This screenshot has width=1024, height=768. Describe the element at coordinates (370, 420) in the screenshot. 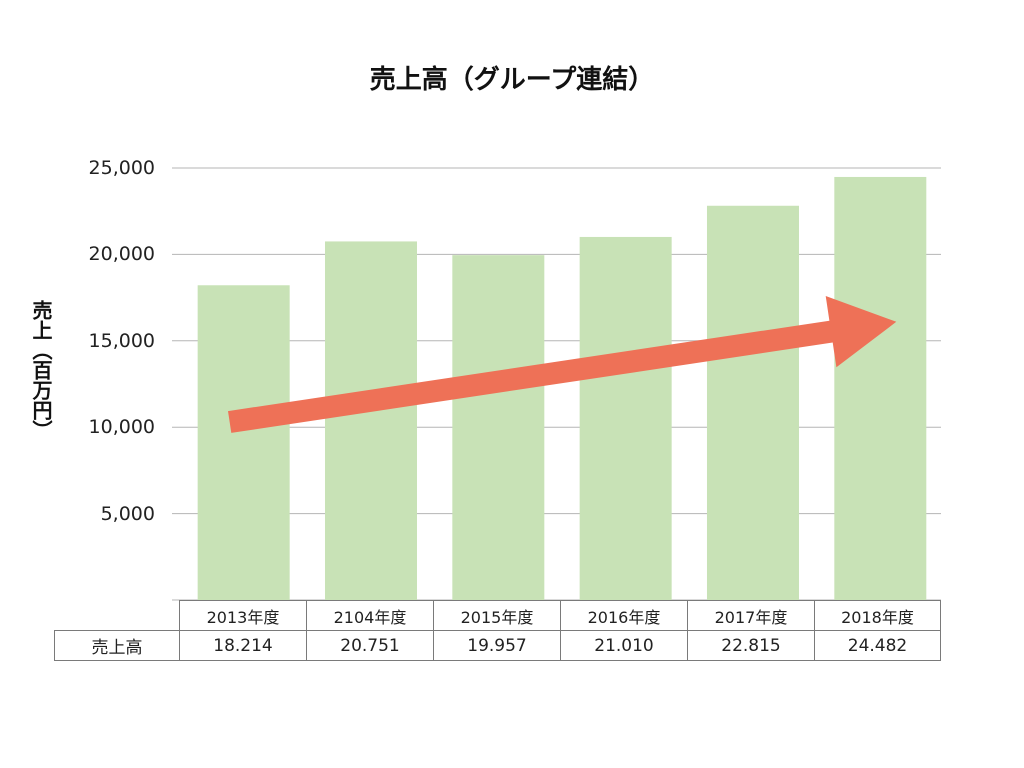

I see `bar-2104年度` at that location.